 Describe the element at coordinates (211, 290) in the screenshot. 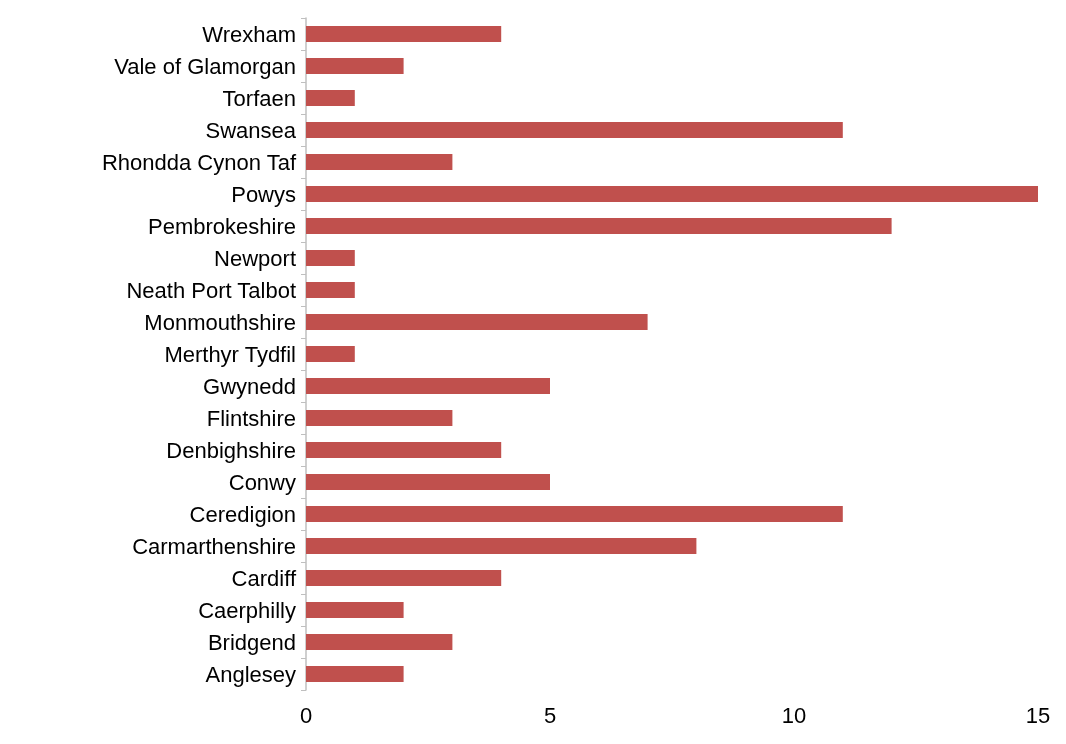

I see `y-tick-label: Neath Port Talbot` at that location.